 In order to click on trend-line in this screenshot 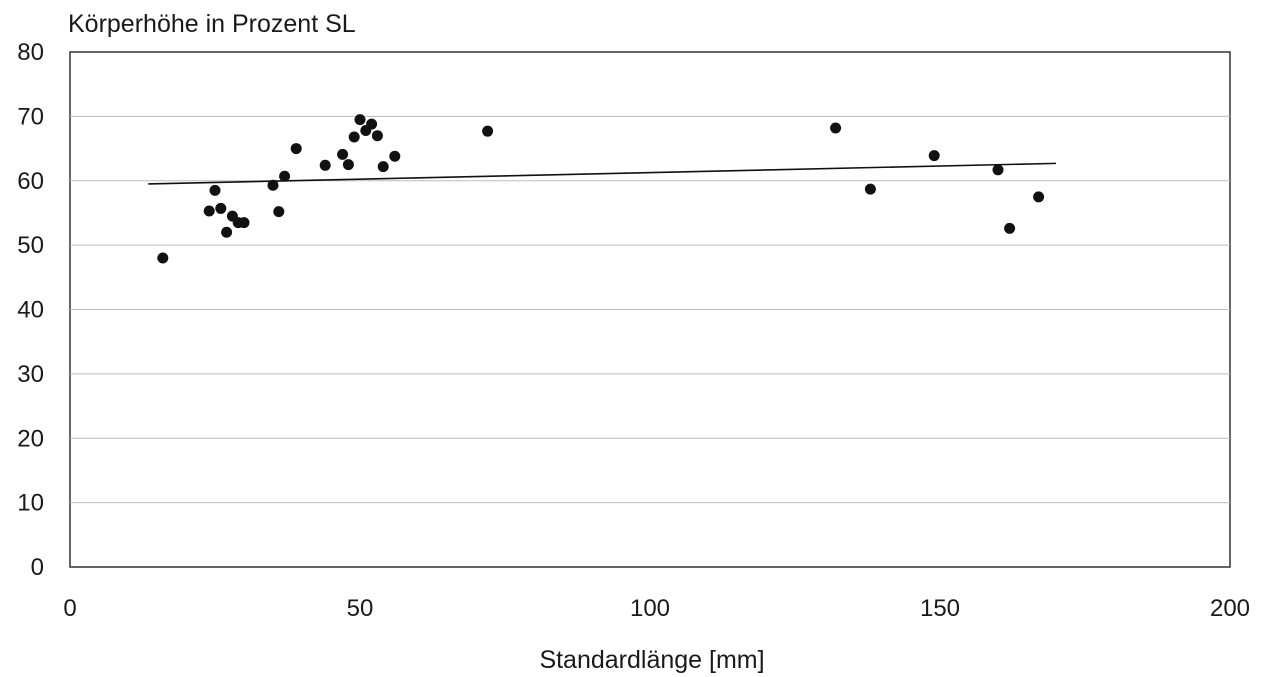, I will do `click(602, 173)`.